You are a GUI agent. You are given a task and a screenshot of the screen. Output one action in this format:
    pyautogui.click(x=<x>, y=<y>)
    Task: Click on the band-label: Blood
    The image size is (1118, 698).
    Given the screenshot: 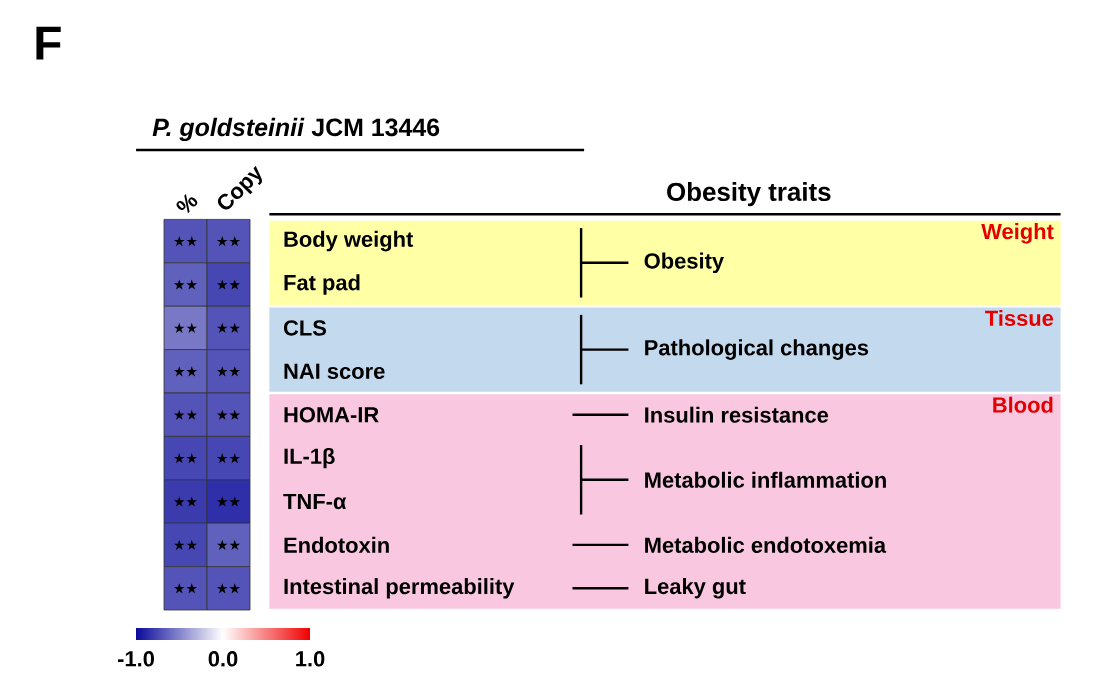 What is the action you would take?
    pyautogui.click(x=1023, y=404)
    